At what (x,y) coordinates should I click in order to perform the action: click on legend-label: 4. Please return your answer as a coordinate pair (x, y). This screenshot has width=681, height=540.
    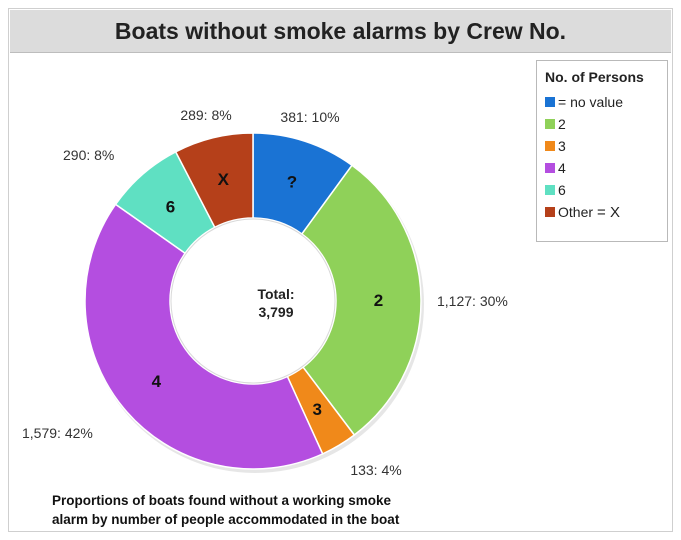
    Looking at the image, I should click on (562, 168).